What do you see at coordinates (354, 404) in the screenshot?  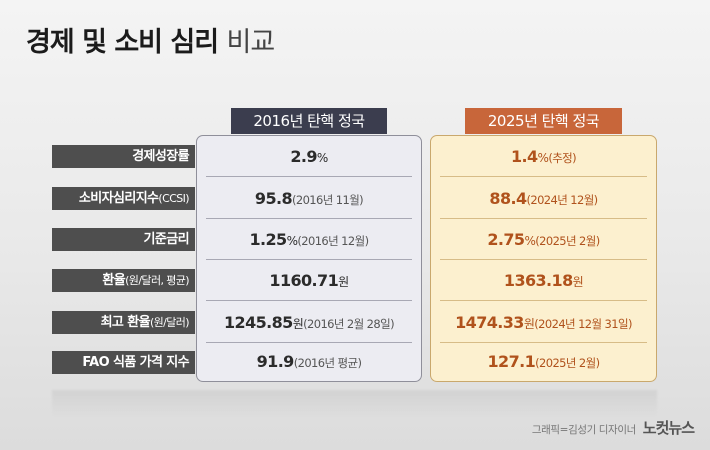 I see `reflection-decoration` at bounding box center [354, 404].